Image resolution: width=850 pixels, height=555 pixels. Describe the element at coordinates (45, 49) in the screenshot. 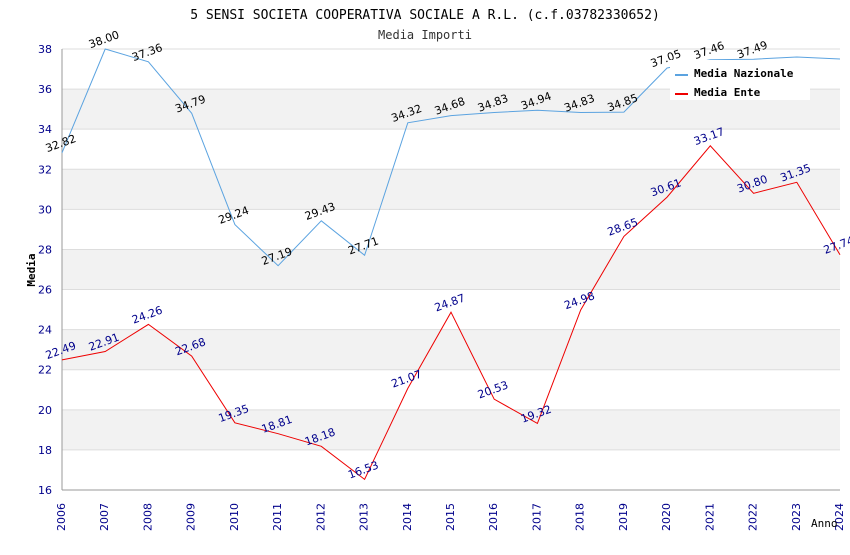

I see `y-tick-label: 38` at that location.